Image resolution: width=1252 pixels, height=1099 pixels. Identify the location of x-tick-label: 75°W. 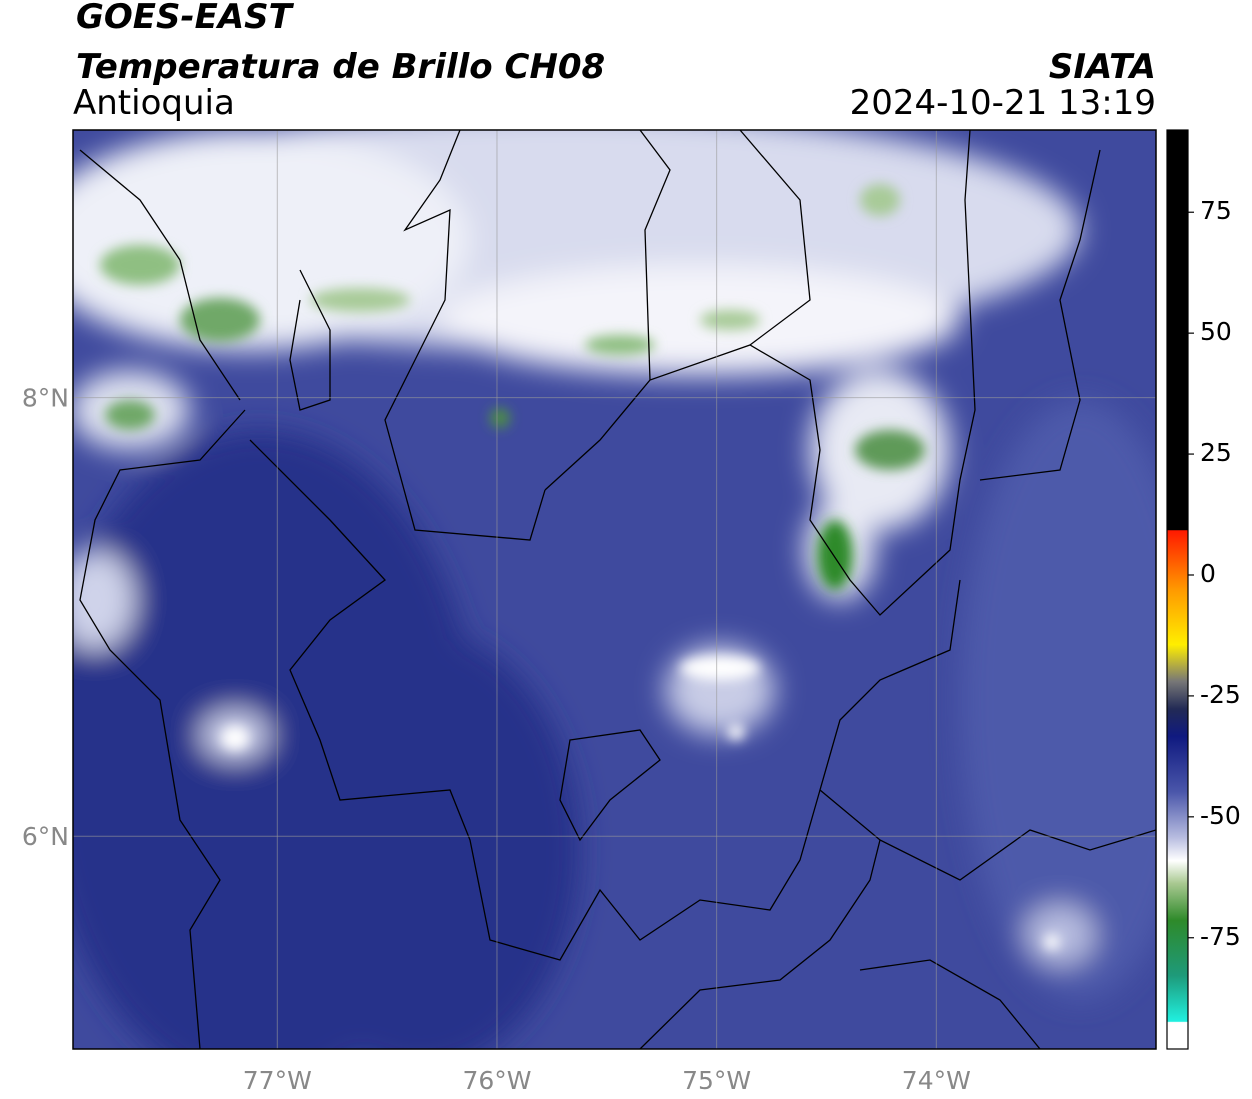
(716, 1080).